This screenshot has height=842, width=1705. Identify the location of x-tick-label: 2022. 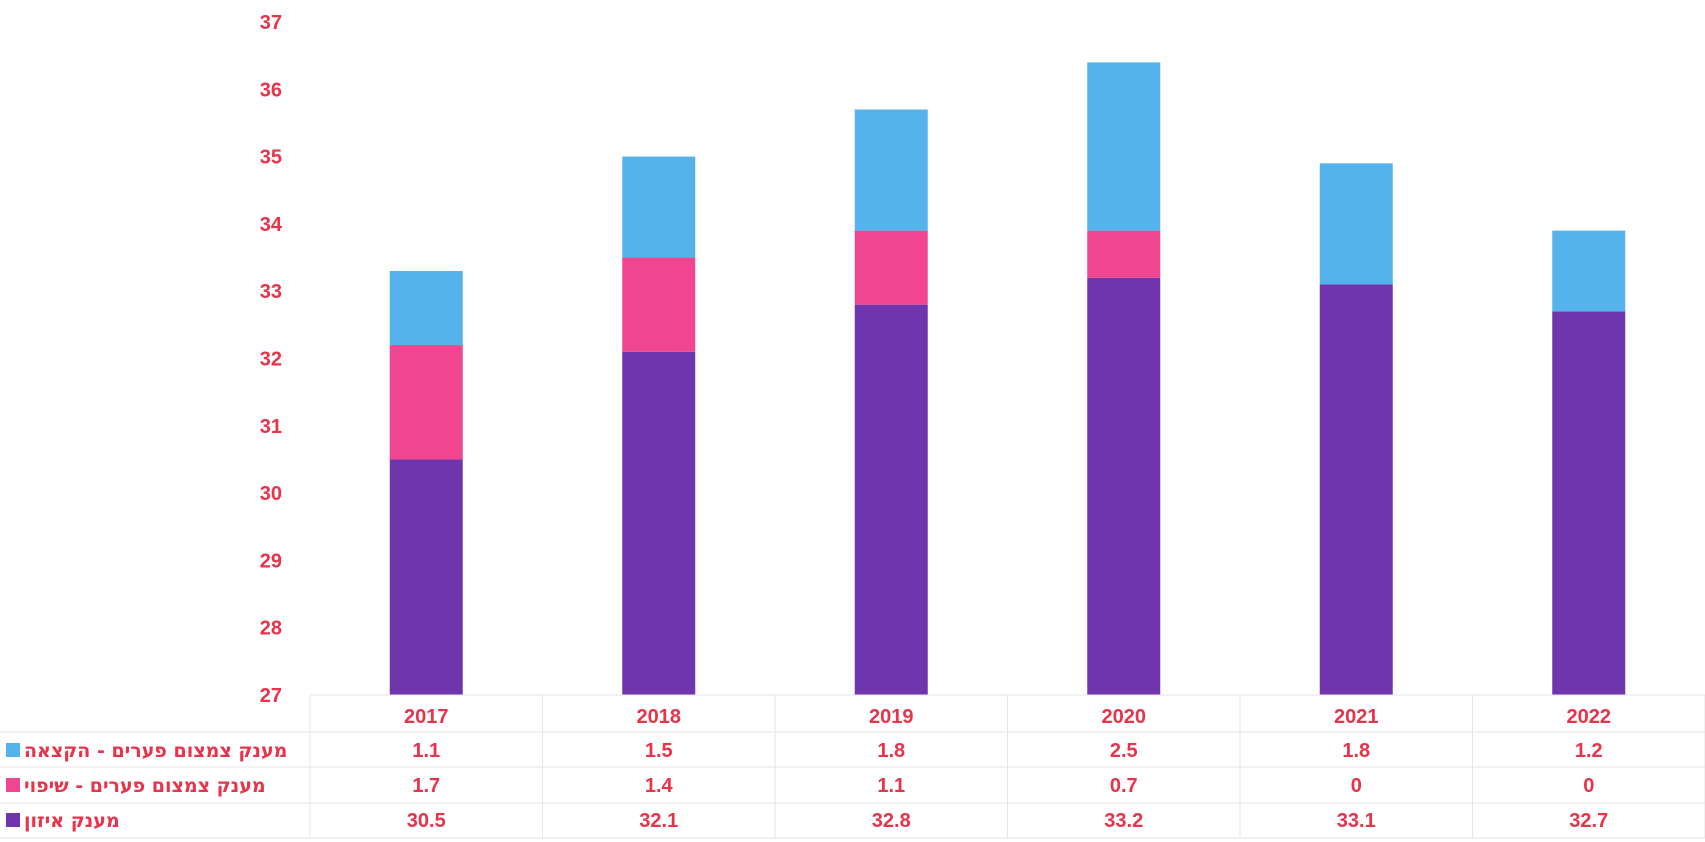
(1589, 717).